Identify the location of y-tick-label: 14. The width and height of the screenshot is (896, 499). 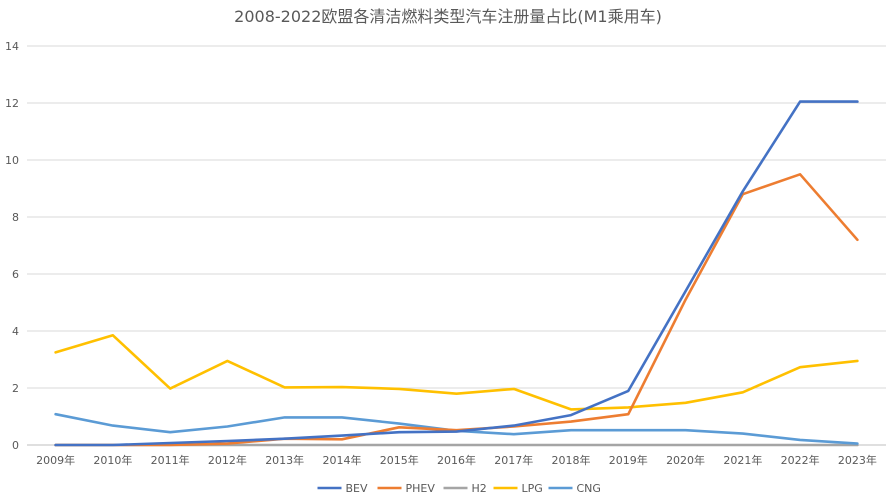
(12, 46).